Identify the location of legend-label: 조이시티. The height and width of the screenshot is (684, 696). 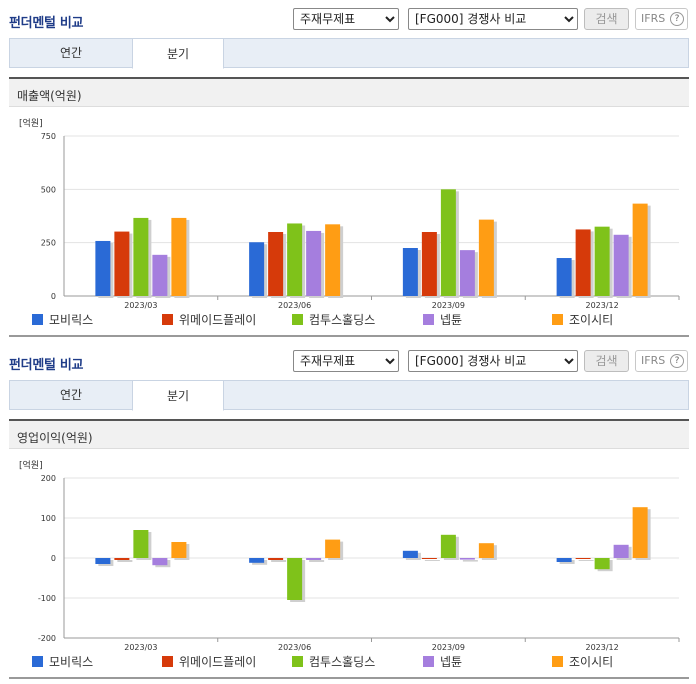
(591, 320).